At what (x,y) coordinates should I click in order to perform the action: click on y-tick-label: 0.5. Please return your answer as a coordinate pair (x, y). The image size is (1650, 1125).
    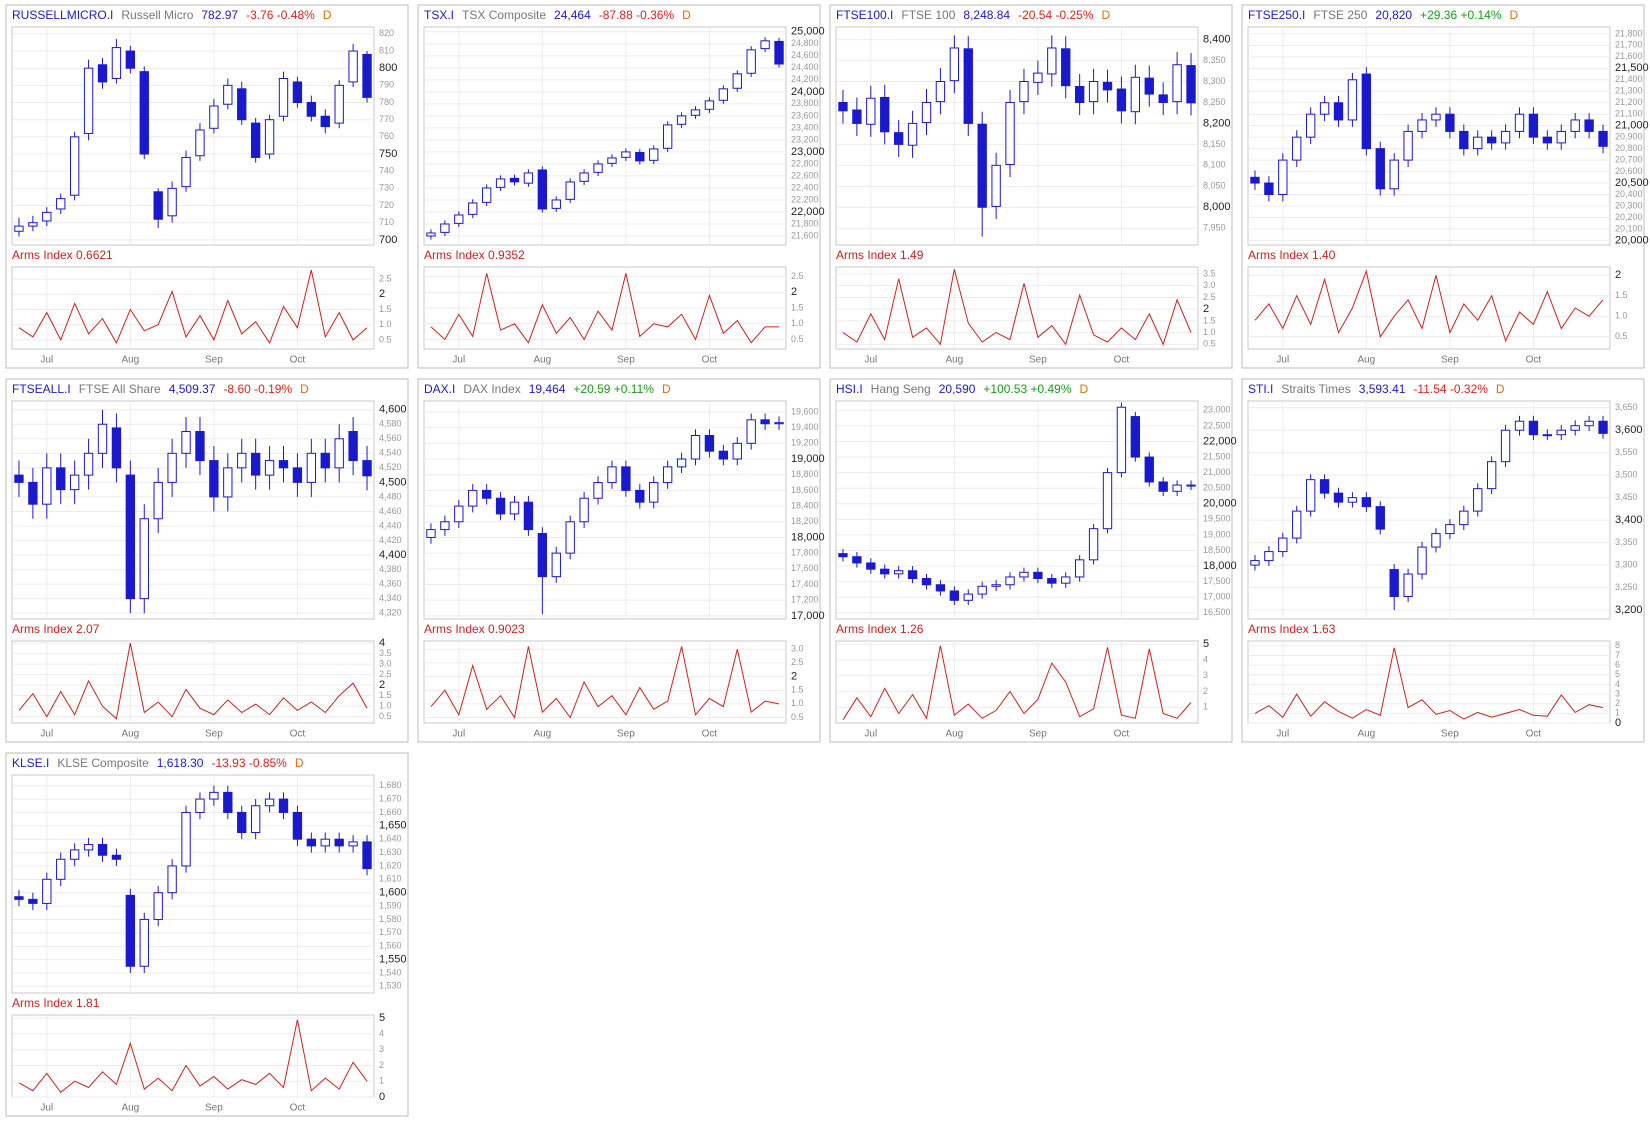
    Looking at the image, I should click on (797, 339).